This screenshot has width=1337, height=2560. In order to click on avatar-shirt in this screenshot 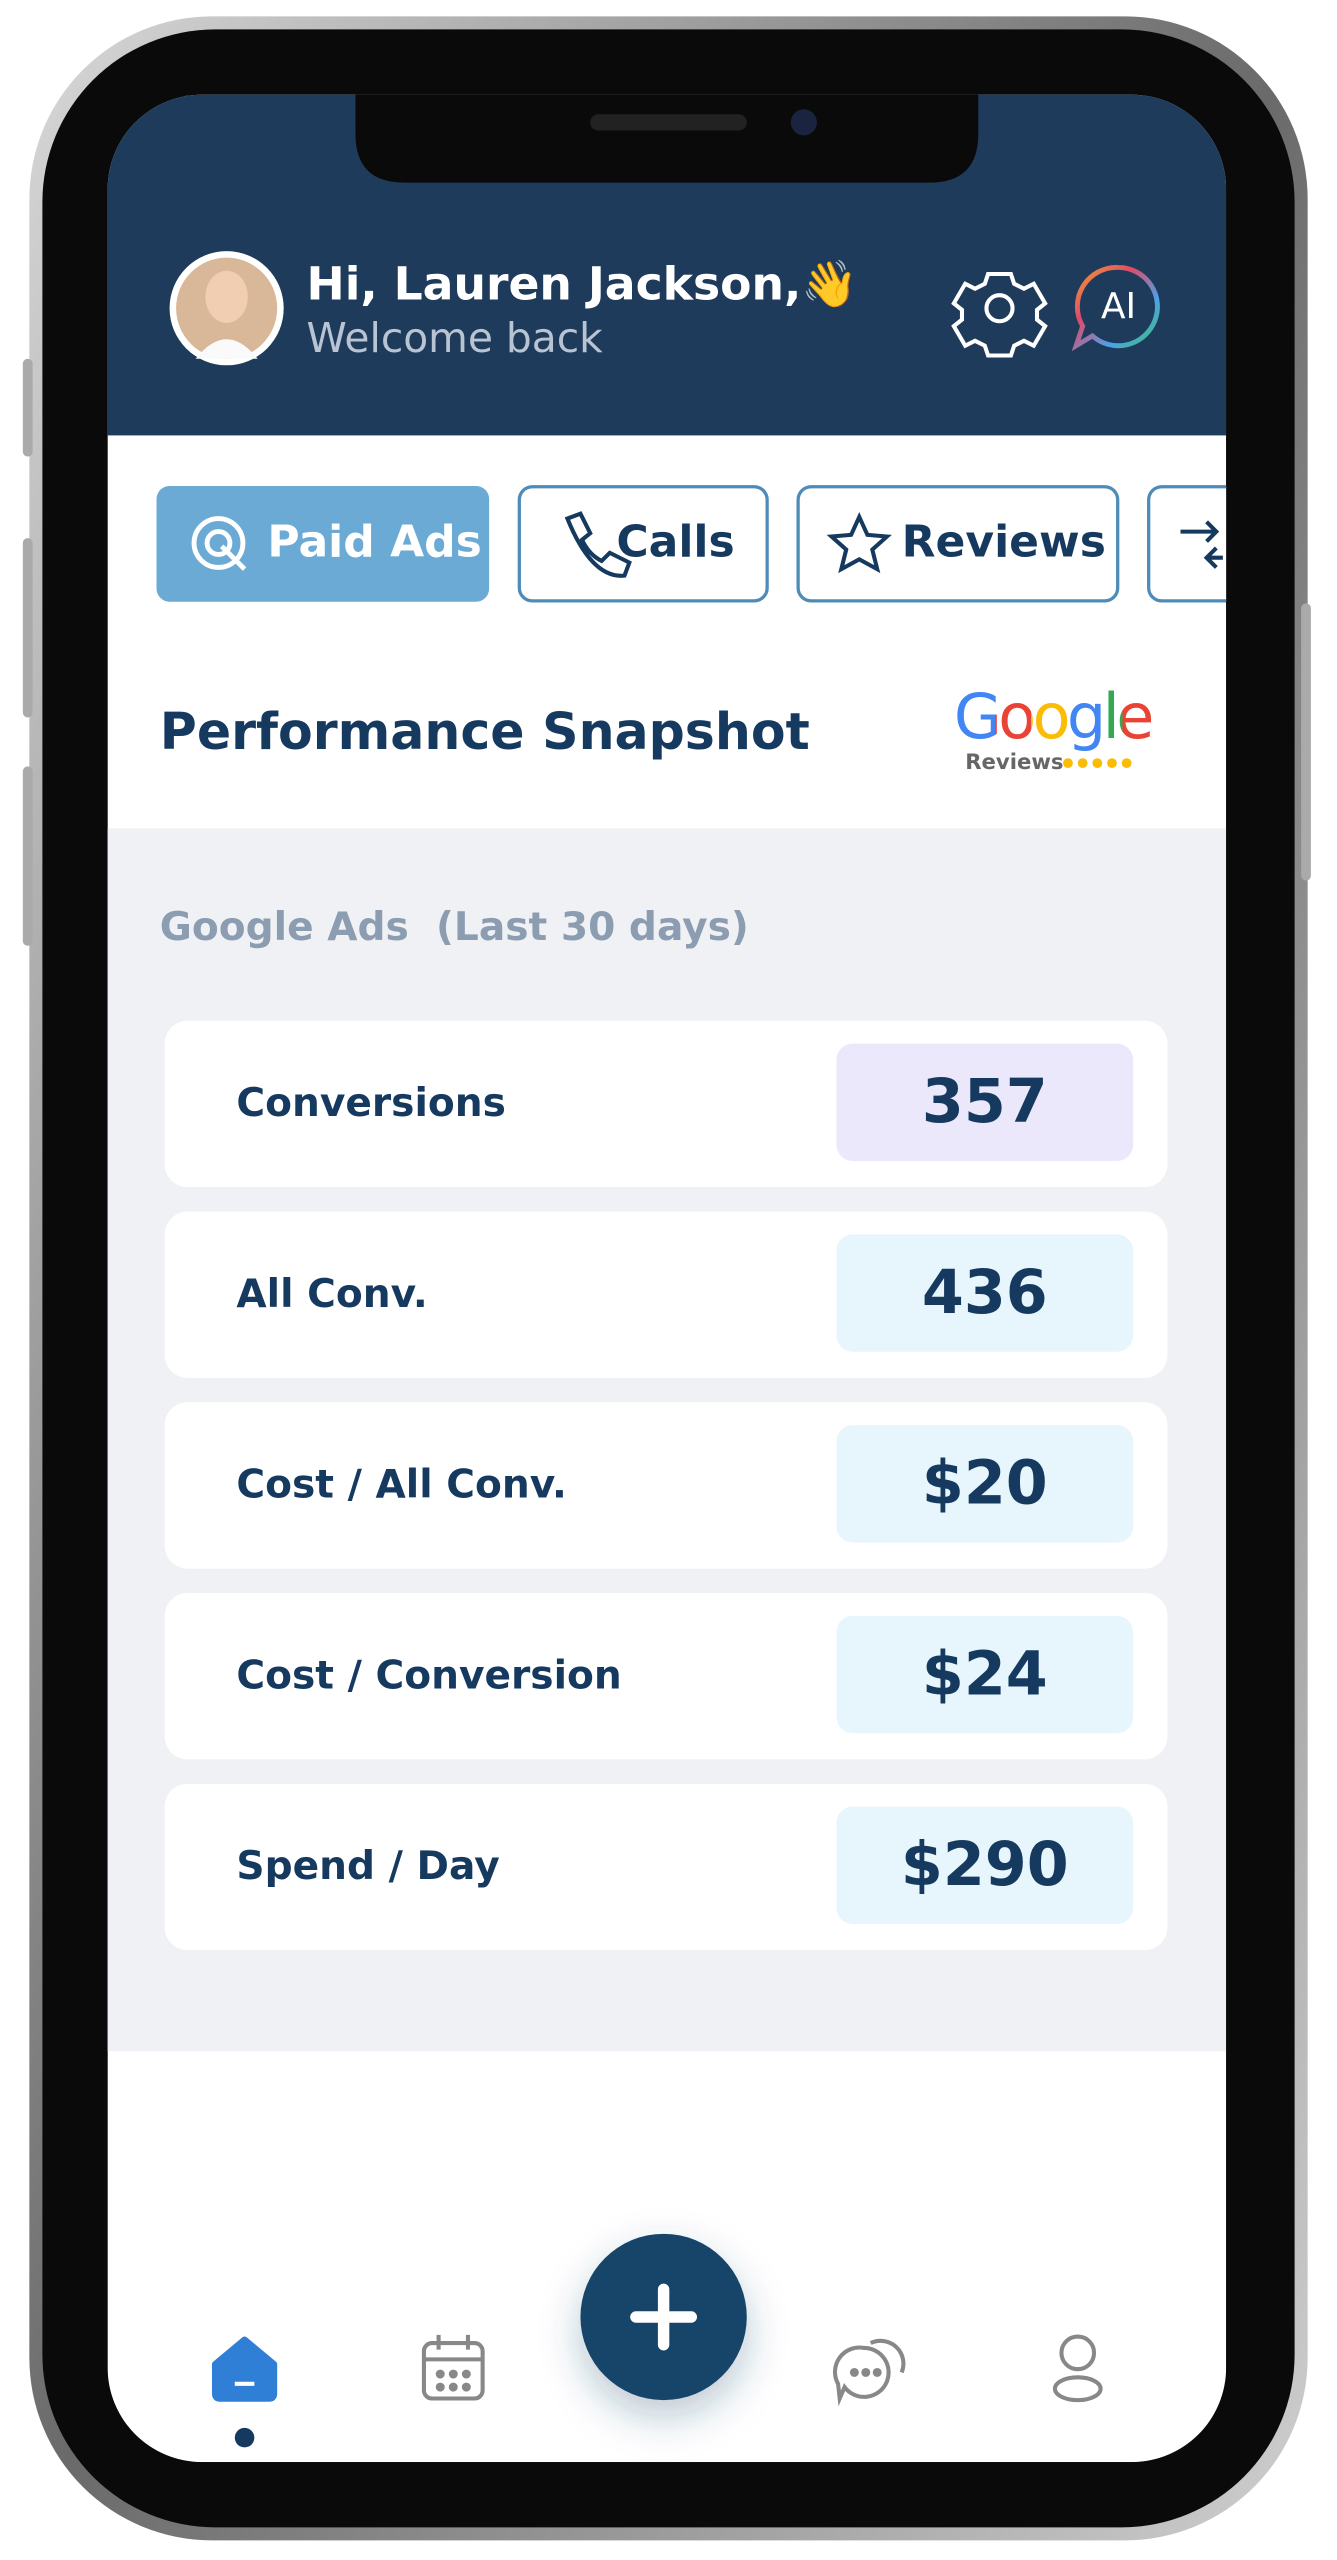, I will do `click(226, 349)`.